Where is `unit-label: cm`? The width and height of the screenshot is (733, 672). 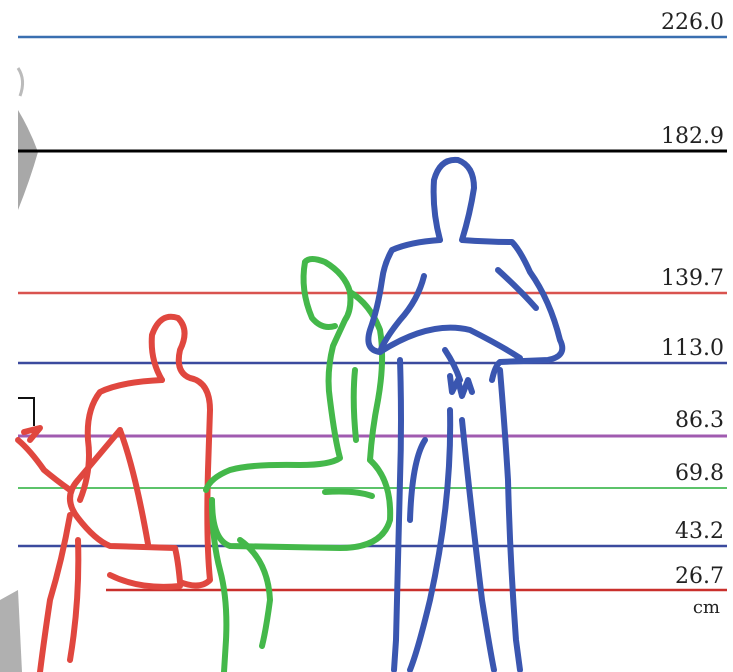 unit-label: cm is located at coordinates (706, 607).